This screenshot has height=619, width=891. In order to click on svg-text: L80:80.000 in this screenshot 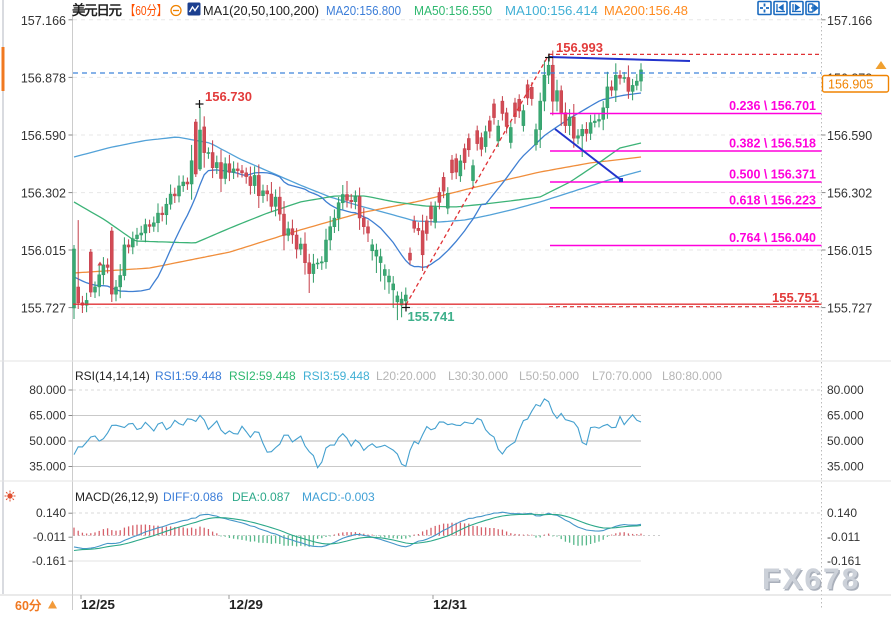, I will do `click(692, 376)`.